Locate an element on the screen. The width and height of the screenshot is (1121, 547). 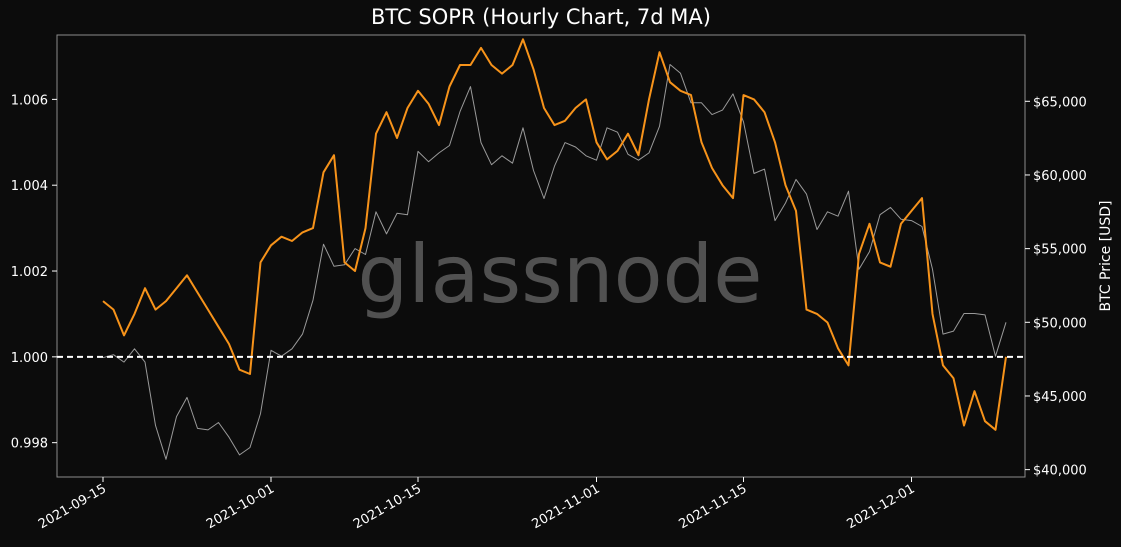
right-tick-label: $40,000 is located at coordinates (1060, 471).